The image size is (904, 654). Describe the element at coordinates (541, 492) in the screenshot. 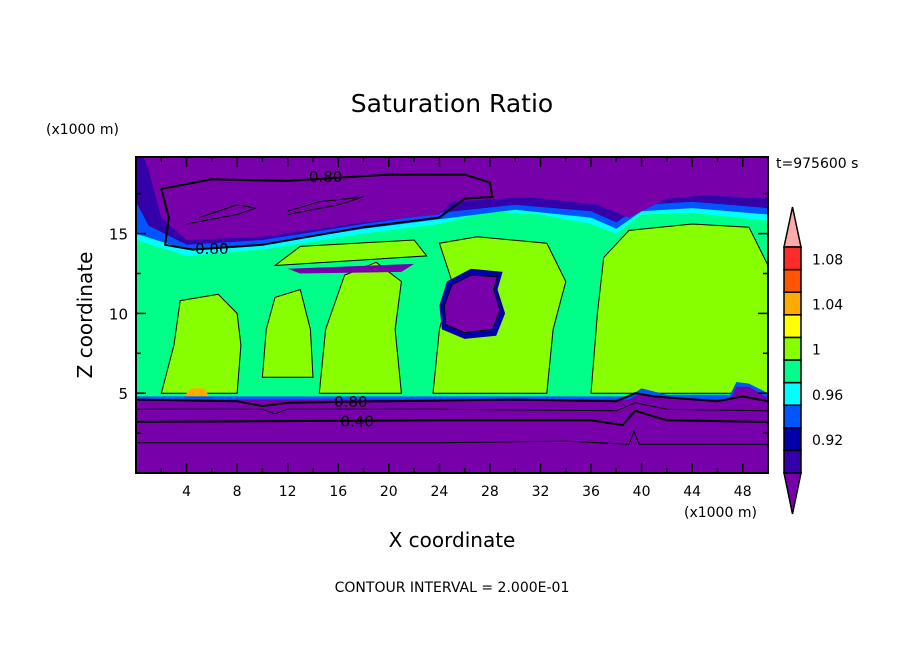

I see `x-tick-label: 32` at that location.